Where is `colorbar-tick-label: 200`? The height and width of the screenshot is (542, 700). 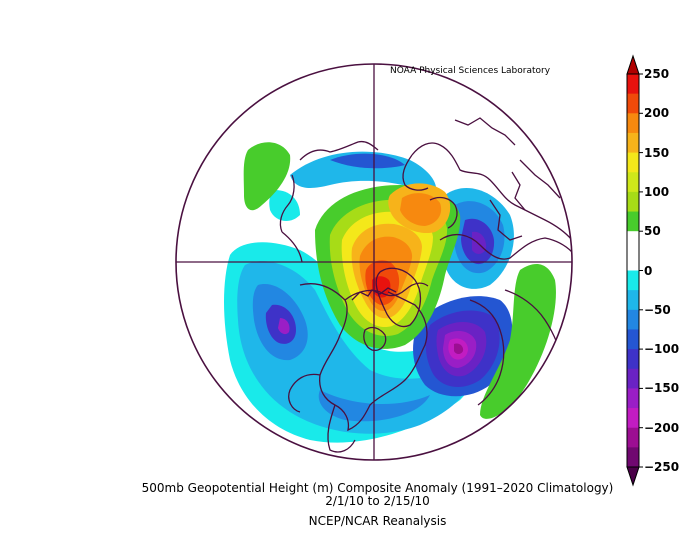 colorbar-tick-label: 200 is located at coordinates (657, 113).